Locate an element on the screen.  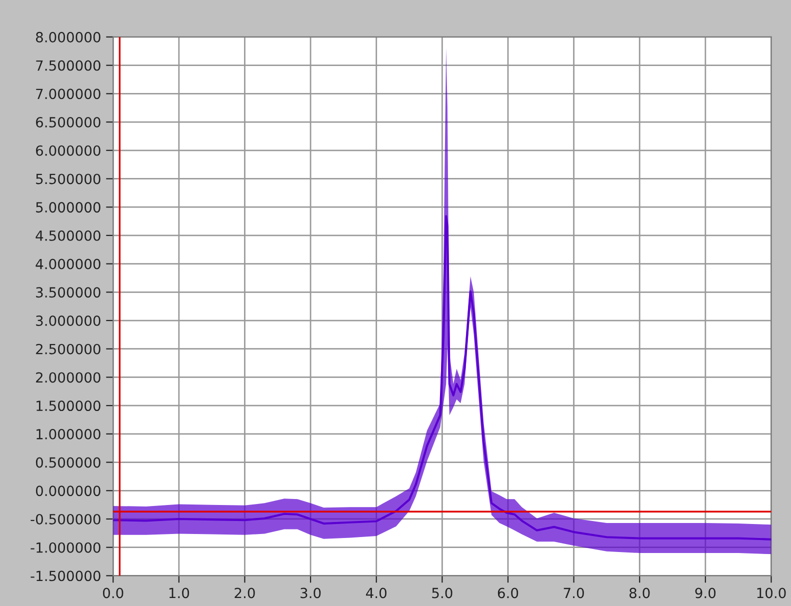
x-tick-label: 6.0 is located at coordinates (508, 593).